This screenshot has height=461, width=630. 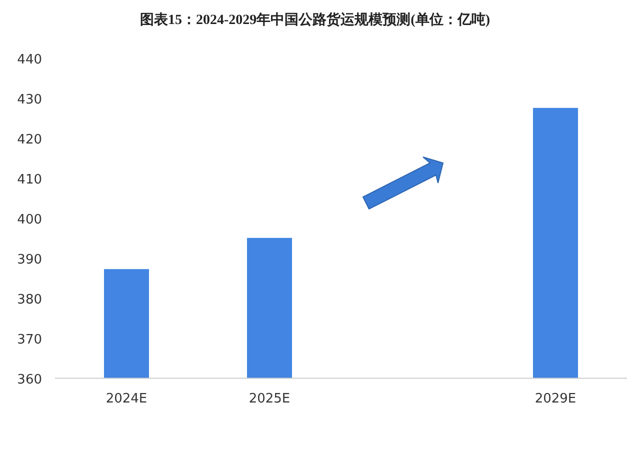 What do you see at coordinates (29, 60) in the screenshot?
I see `y-tick-label: 440` at bounding box center [29, 60].